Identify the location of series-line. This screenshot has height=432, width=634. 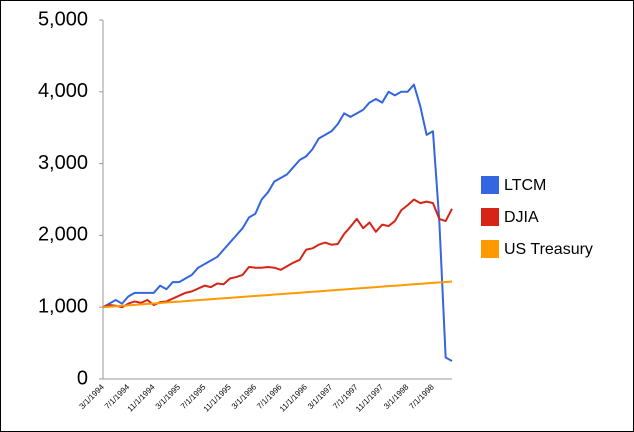
(277, 294).